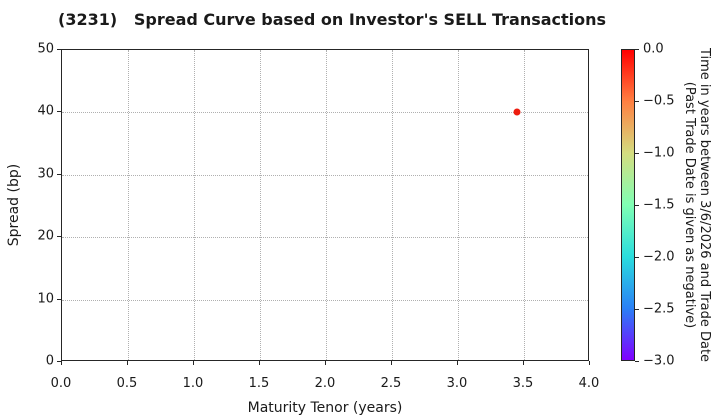 Image resolution: width=720 pixels, height=420 pixels. Describe the element at coordinates (45, 111) in the screenshot. I see `y-tick-label: 40` at that location.